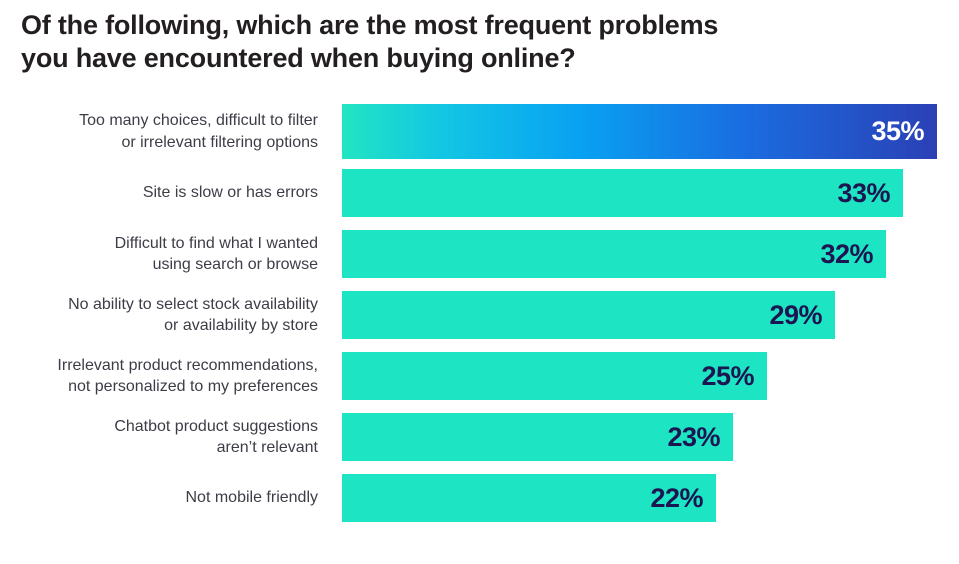 This screenshot has width=959, height=564. What do you see at coordinates (614, 254) in the screenshot?
I see `bar: 32%` at bounding box center [614, 254].